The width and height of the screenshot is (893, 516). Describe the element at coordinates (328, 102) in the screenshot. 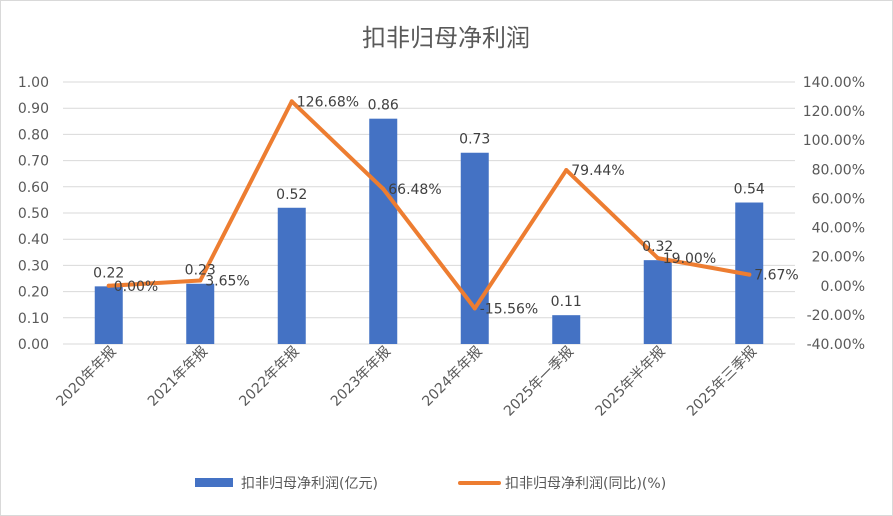

I see `line-value-label: 126.68%` at that location.